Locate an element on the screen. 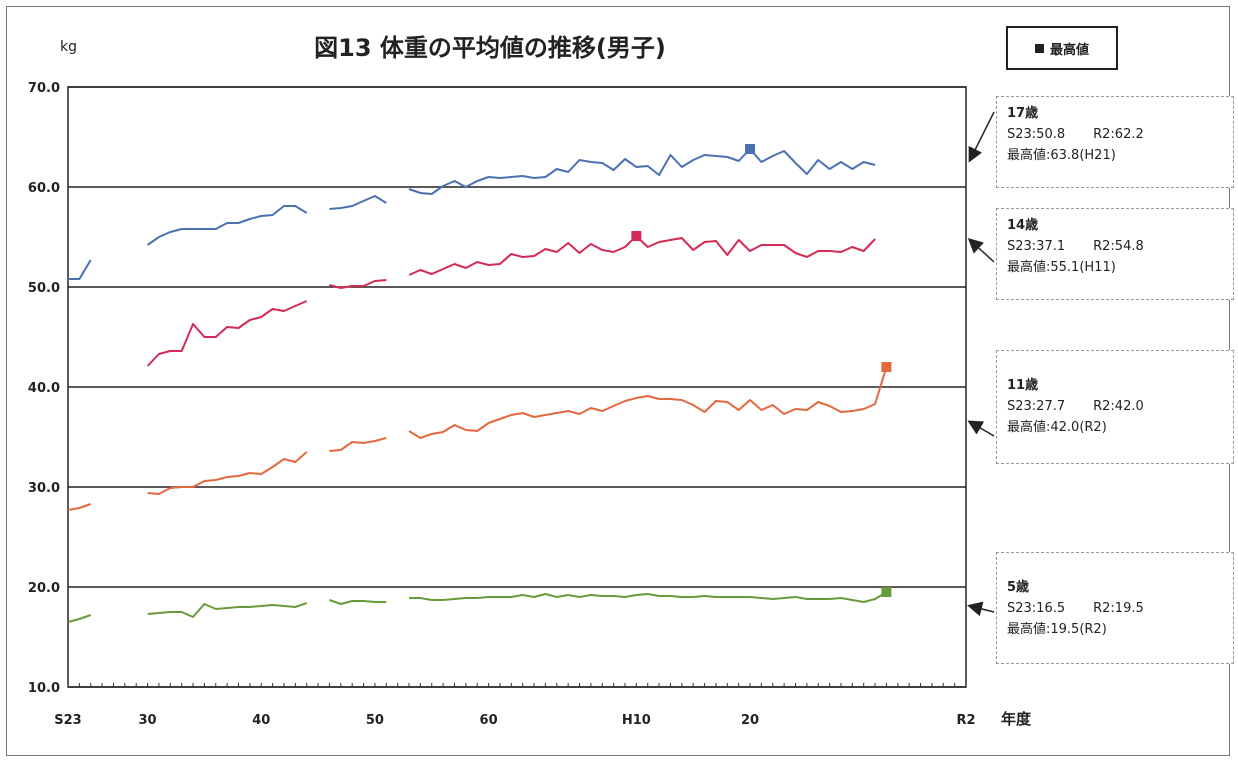  callout-r2: R2:54.8 is located at coordinates (1118, 246).